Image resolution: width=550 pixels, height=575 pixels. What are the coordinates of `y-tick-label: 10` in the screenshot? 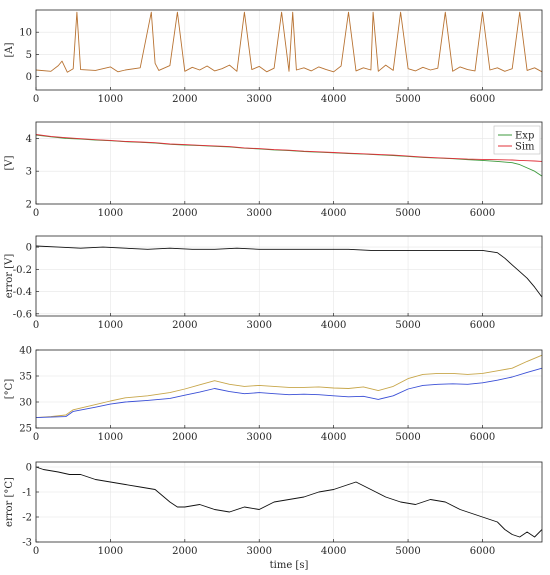 It's located at (25, 33).